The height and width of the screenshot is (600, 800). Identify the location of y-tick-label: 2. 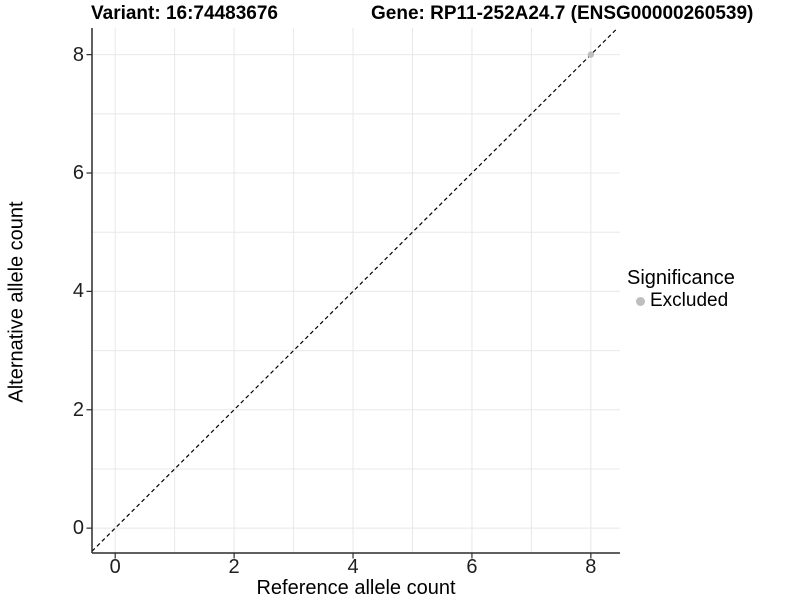
(78, 409).